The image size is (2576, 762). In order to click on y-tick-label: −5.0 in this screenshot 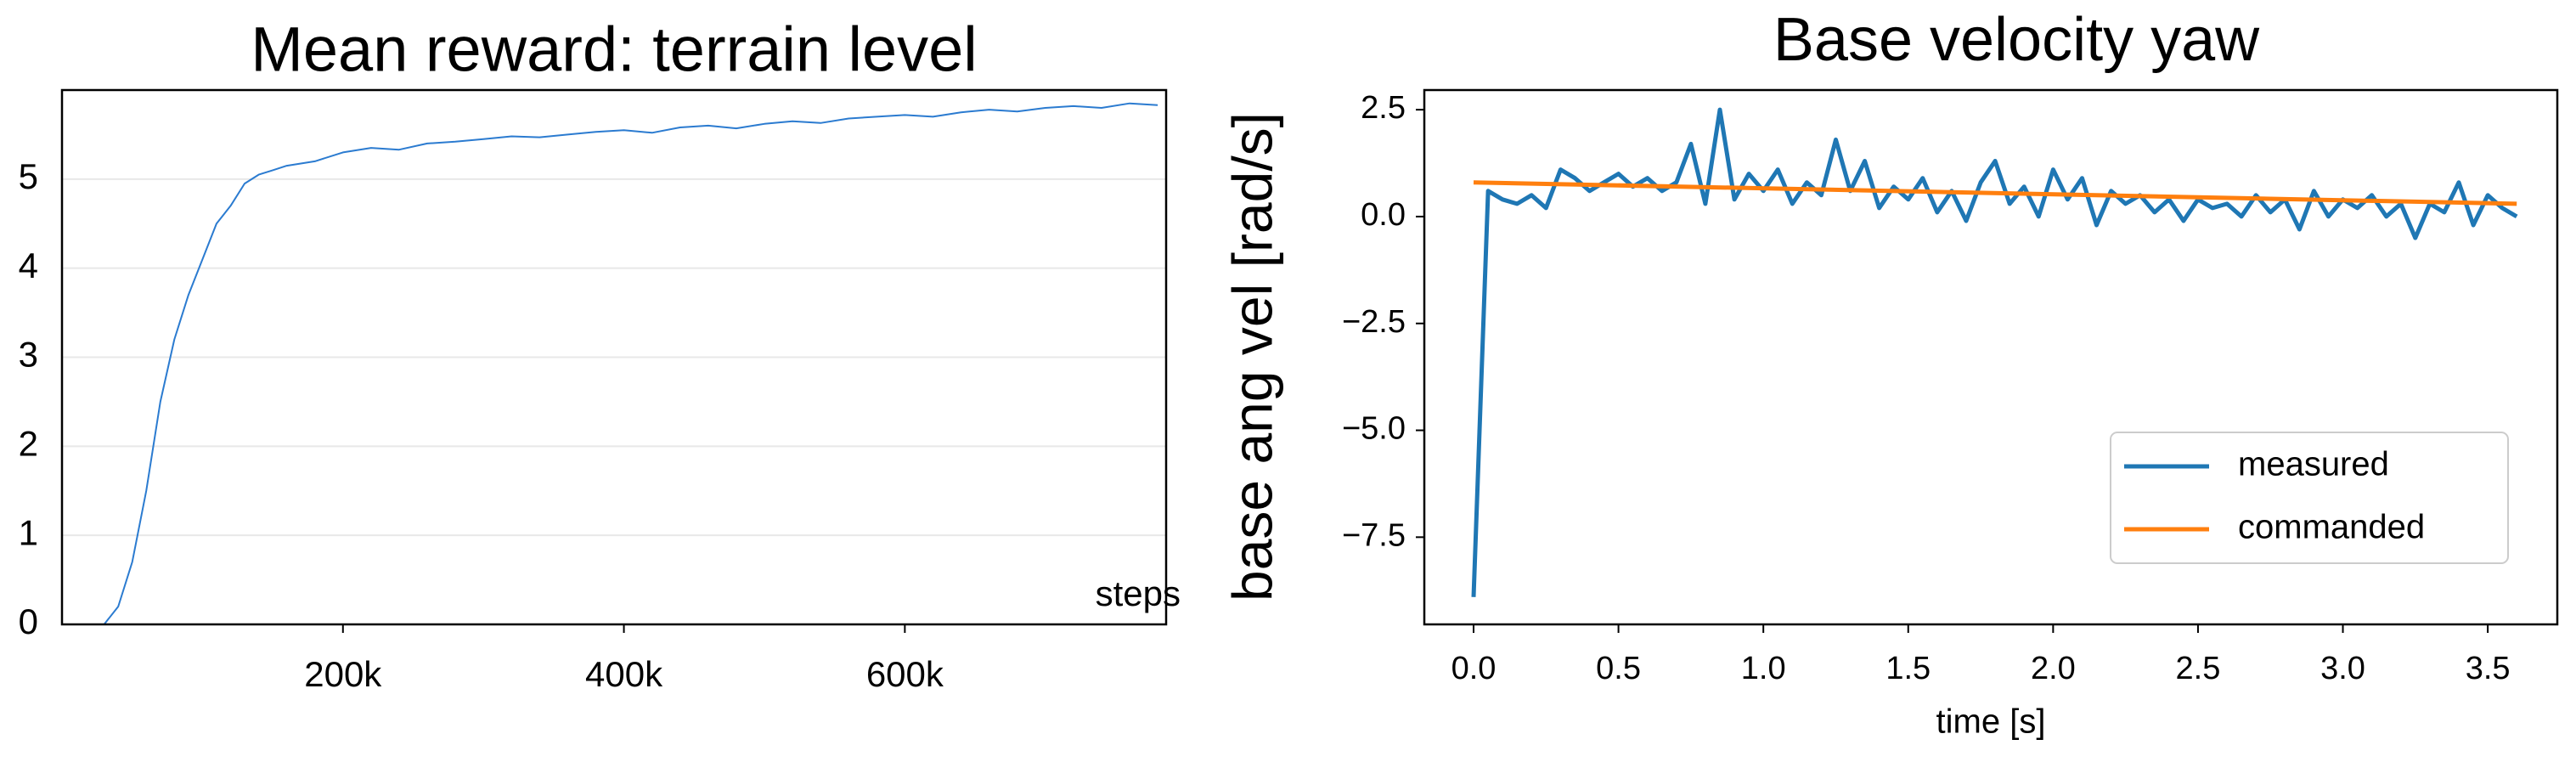, I will do `click(1374, 429)`.